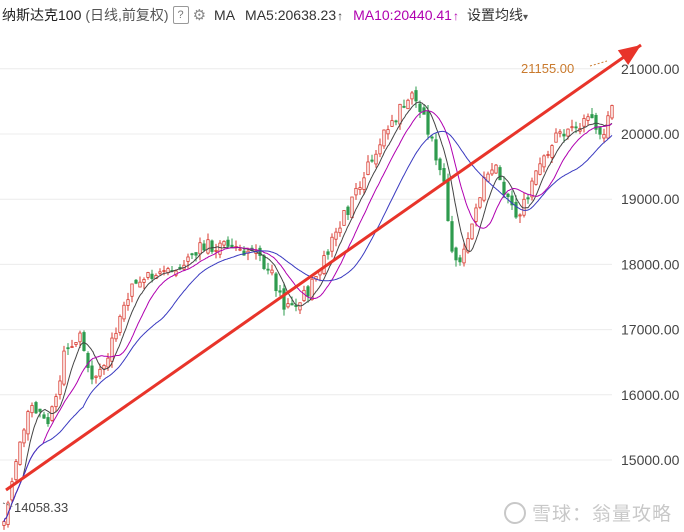 This screenshot has height=532, width=684. I want to click on ma10-value: MA10:20440.41↑, so click(406, 15).